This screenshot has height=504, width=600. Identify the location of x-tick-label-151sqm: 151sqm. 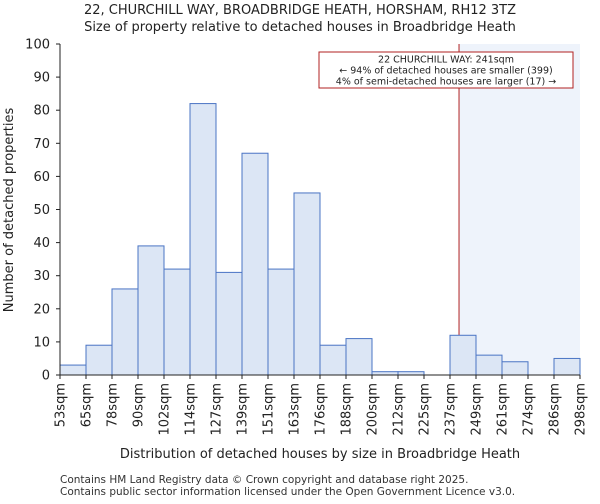
(269, 409).